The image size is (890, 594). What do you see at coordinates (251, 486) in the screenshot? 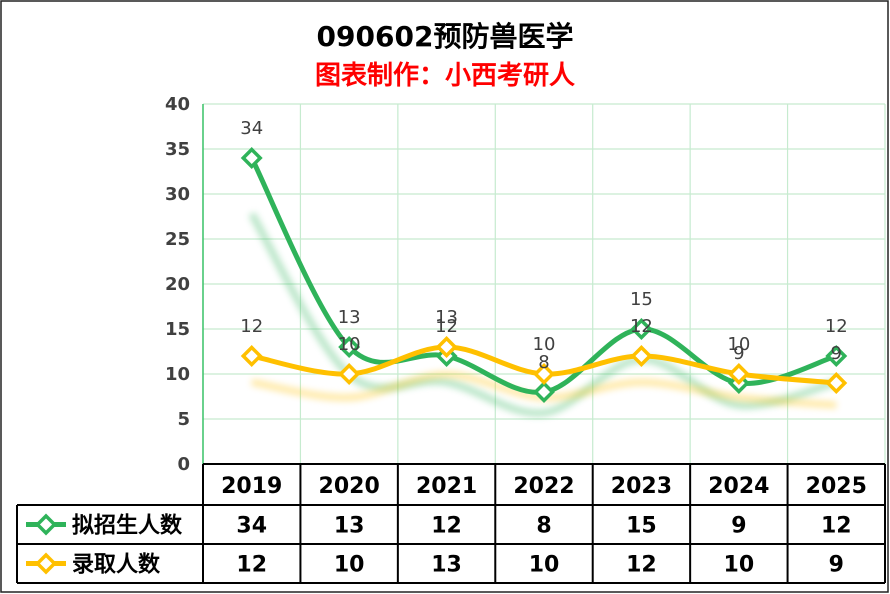
I see `x-category-label: 2019` at bounding box center [251, 486].